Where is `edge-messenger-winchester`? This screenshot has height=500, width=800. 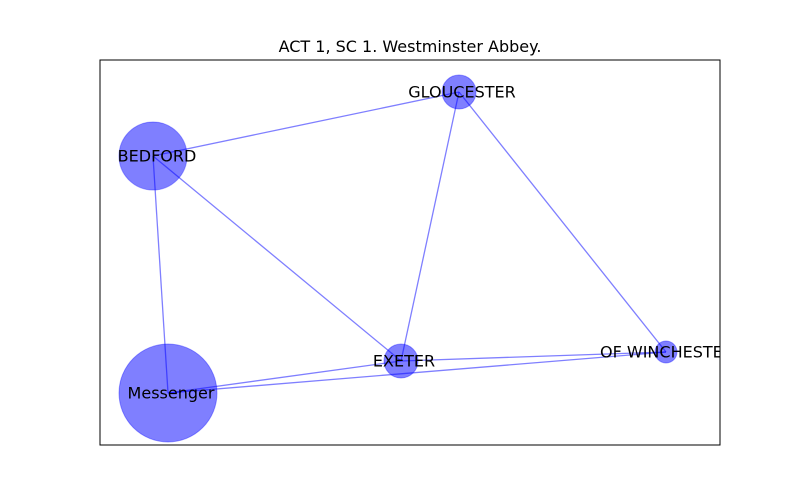
edge-messenger-winchester is located at coordinates (417, 372).